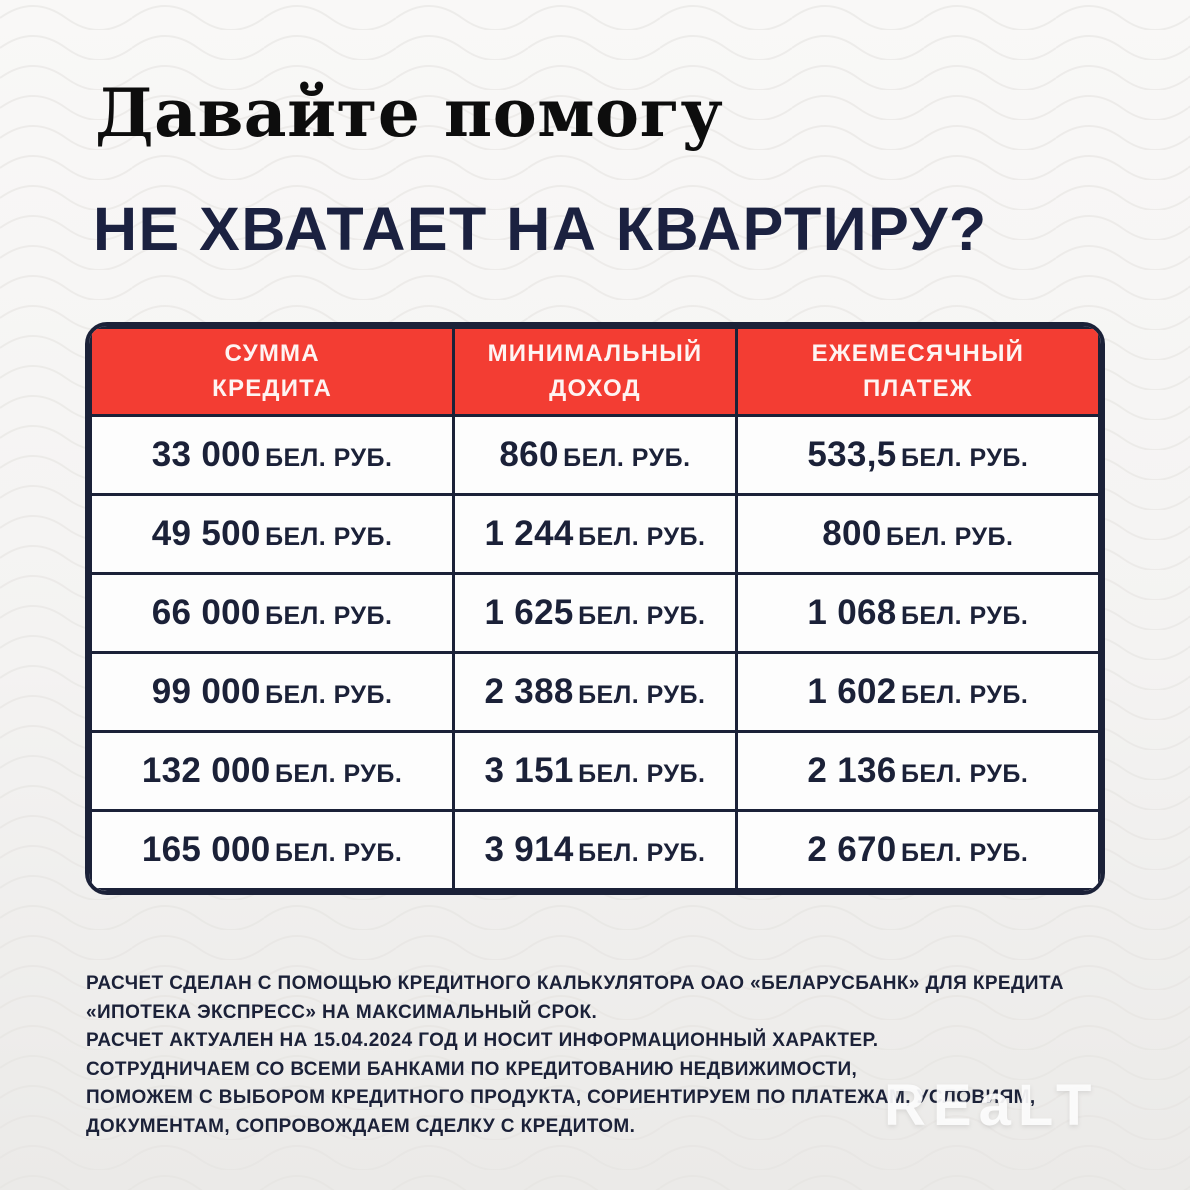  I want to click on amount-value: 2 136, so click(852, 770).